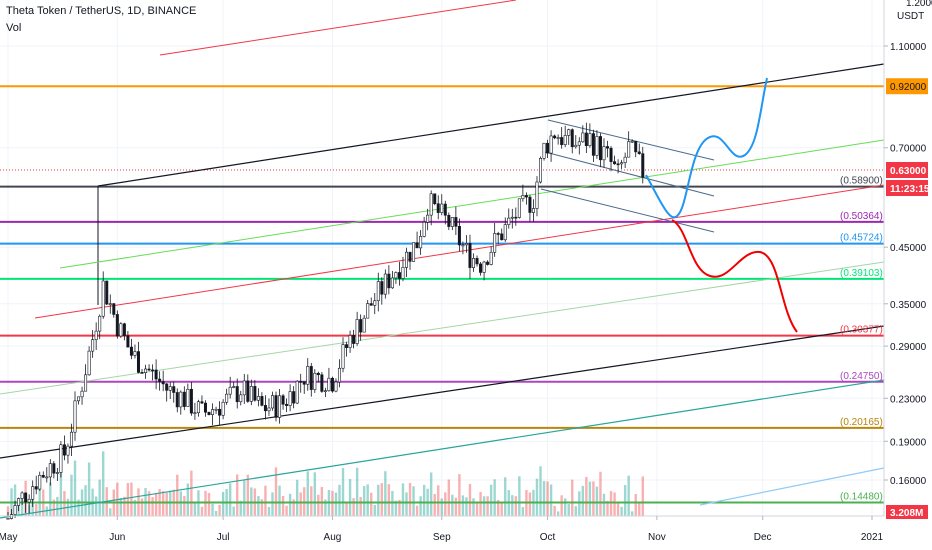 This screenshot has height=550, width=932. What do you see at coordinates (627, 210) in the screenshot?
I see `channel-bottom` at bounding box center [627, 210].